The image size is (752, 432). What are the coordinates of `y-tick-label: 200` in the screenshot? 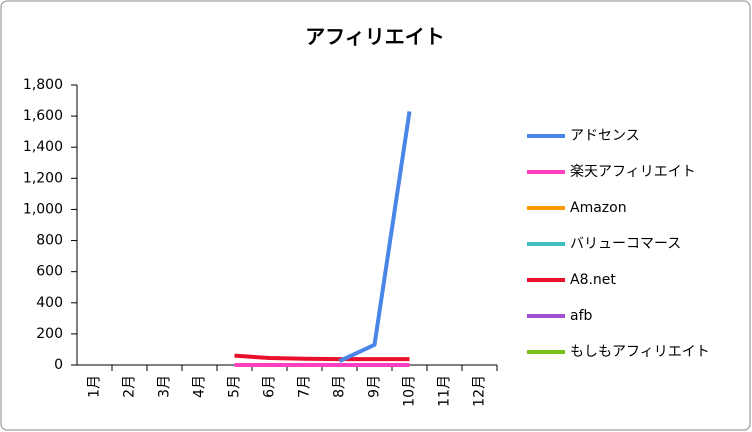 It's located at (49, 334).